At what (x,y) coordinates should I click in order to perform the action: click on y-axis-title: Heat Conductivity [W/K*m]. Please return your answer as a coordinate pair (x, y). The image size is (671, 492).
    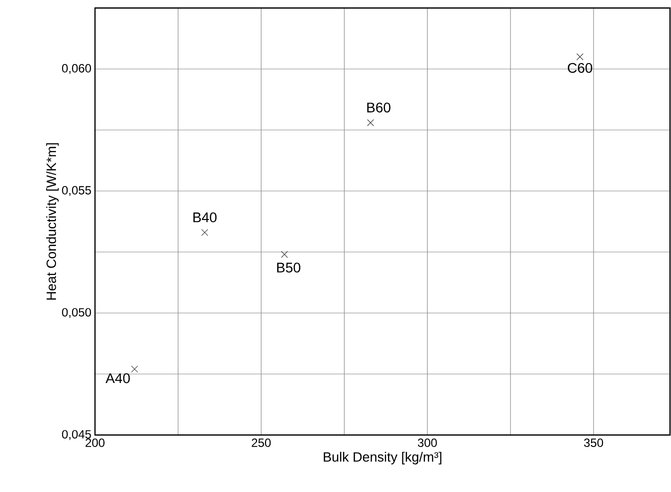
    Looking at the image, I should click on (52, 221).